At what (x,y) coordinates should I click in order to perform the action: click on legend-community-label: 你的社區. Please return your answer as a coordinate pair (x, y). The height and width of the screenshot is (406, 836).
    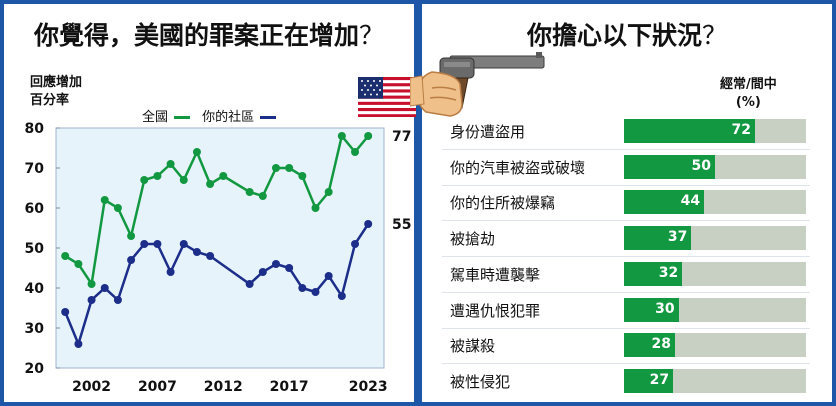
    Looking at the image, I should click on (228, 117).